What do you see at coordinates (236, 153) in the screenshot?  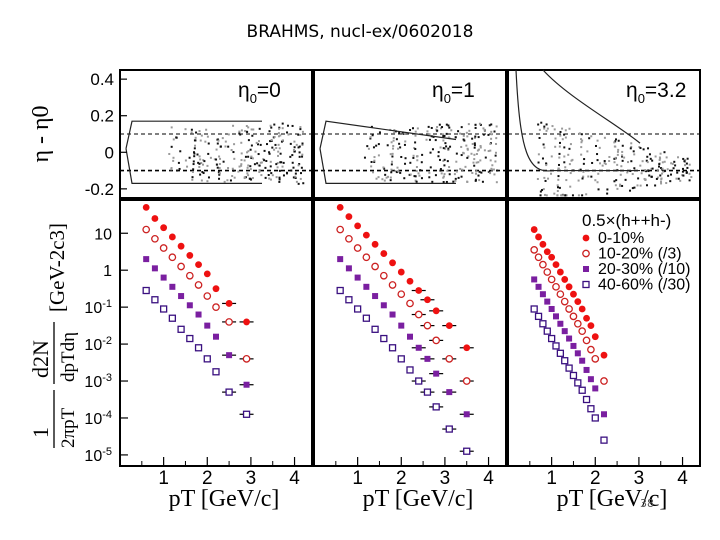 I see `acceptance-scatter` at bounding box center [236, 153].